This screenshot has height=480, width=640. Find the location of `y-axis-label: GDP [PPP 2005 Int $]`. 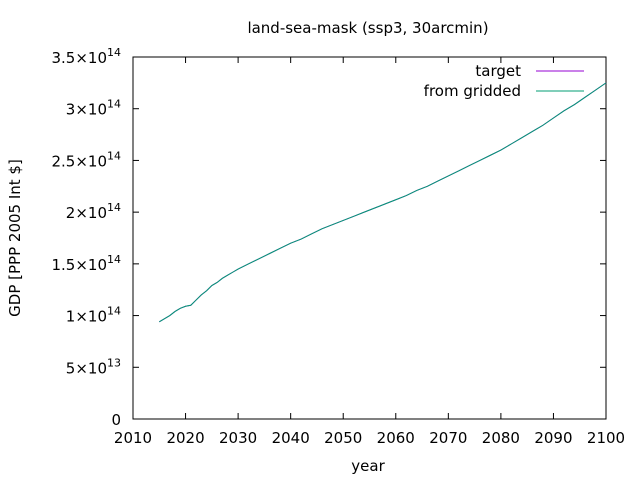

y-axis-label: GDP [PPP 2005 Int $] is located at coordinates (15, 238).